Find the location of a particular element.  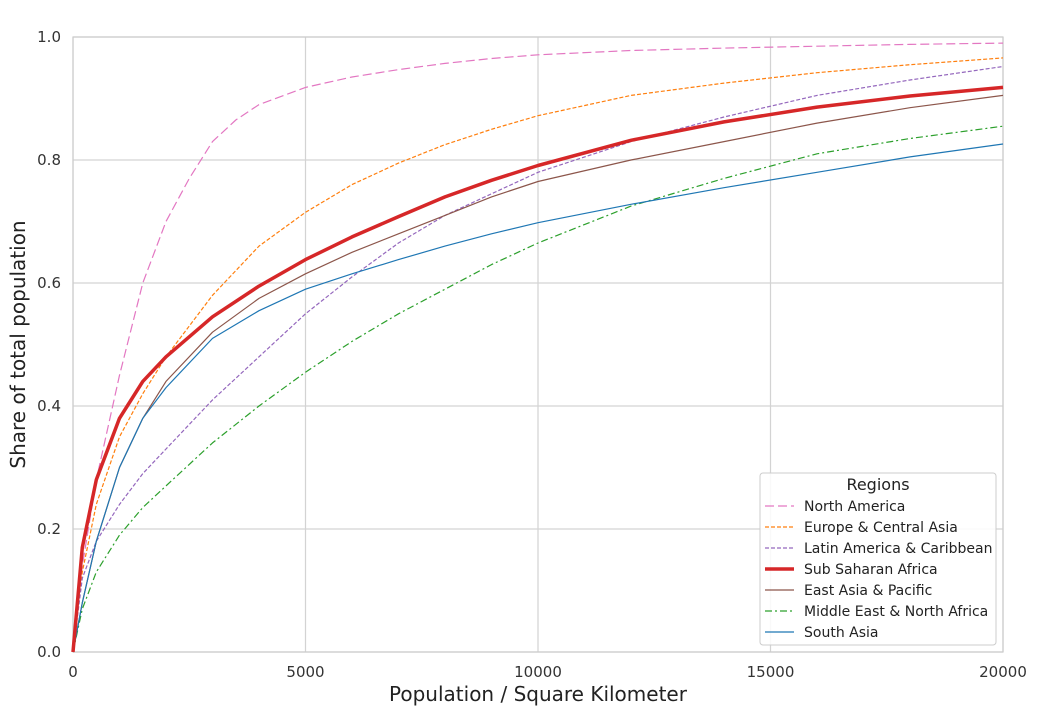

legend-title: Regions is located at coordinates (877, 484).